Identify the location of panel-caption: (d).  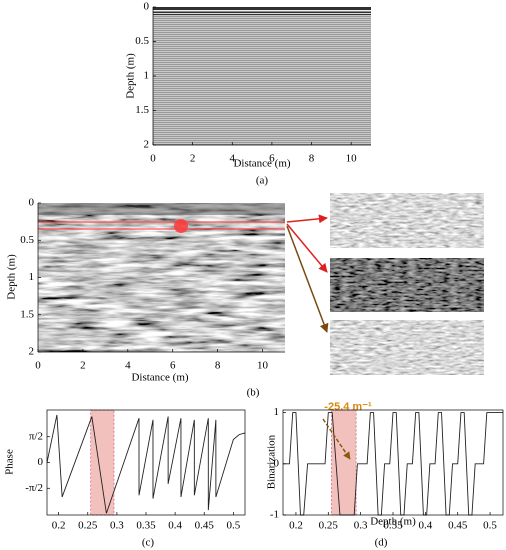
(381, 543).